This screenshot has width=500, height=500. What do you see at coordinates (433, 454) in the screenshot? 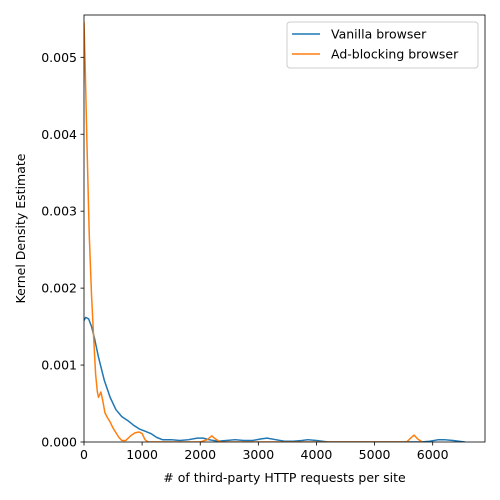
I see `x-tick-label: 6000` at bounding box center [433, 454].